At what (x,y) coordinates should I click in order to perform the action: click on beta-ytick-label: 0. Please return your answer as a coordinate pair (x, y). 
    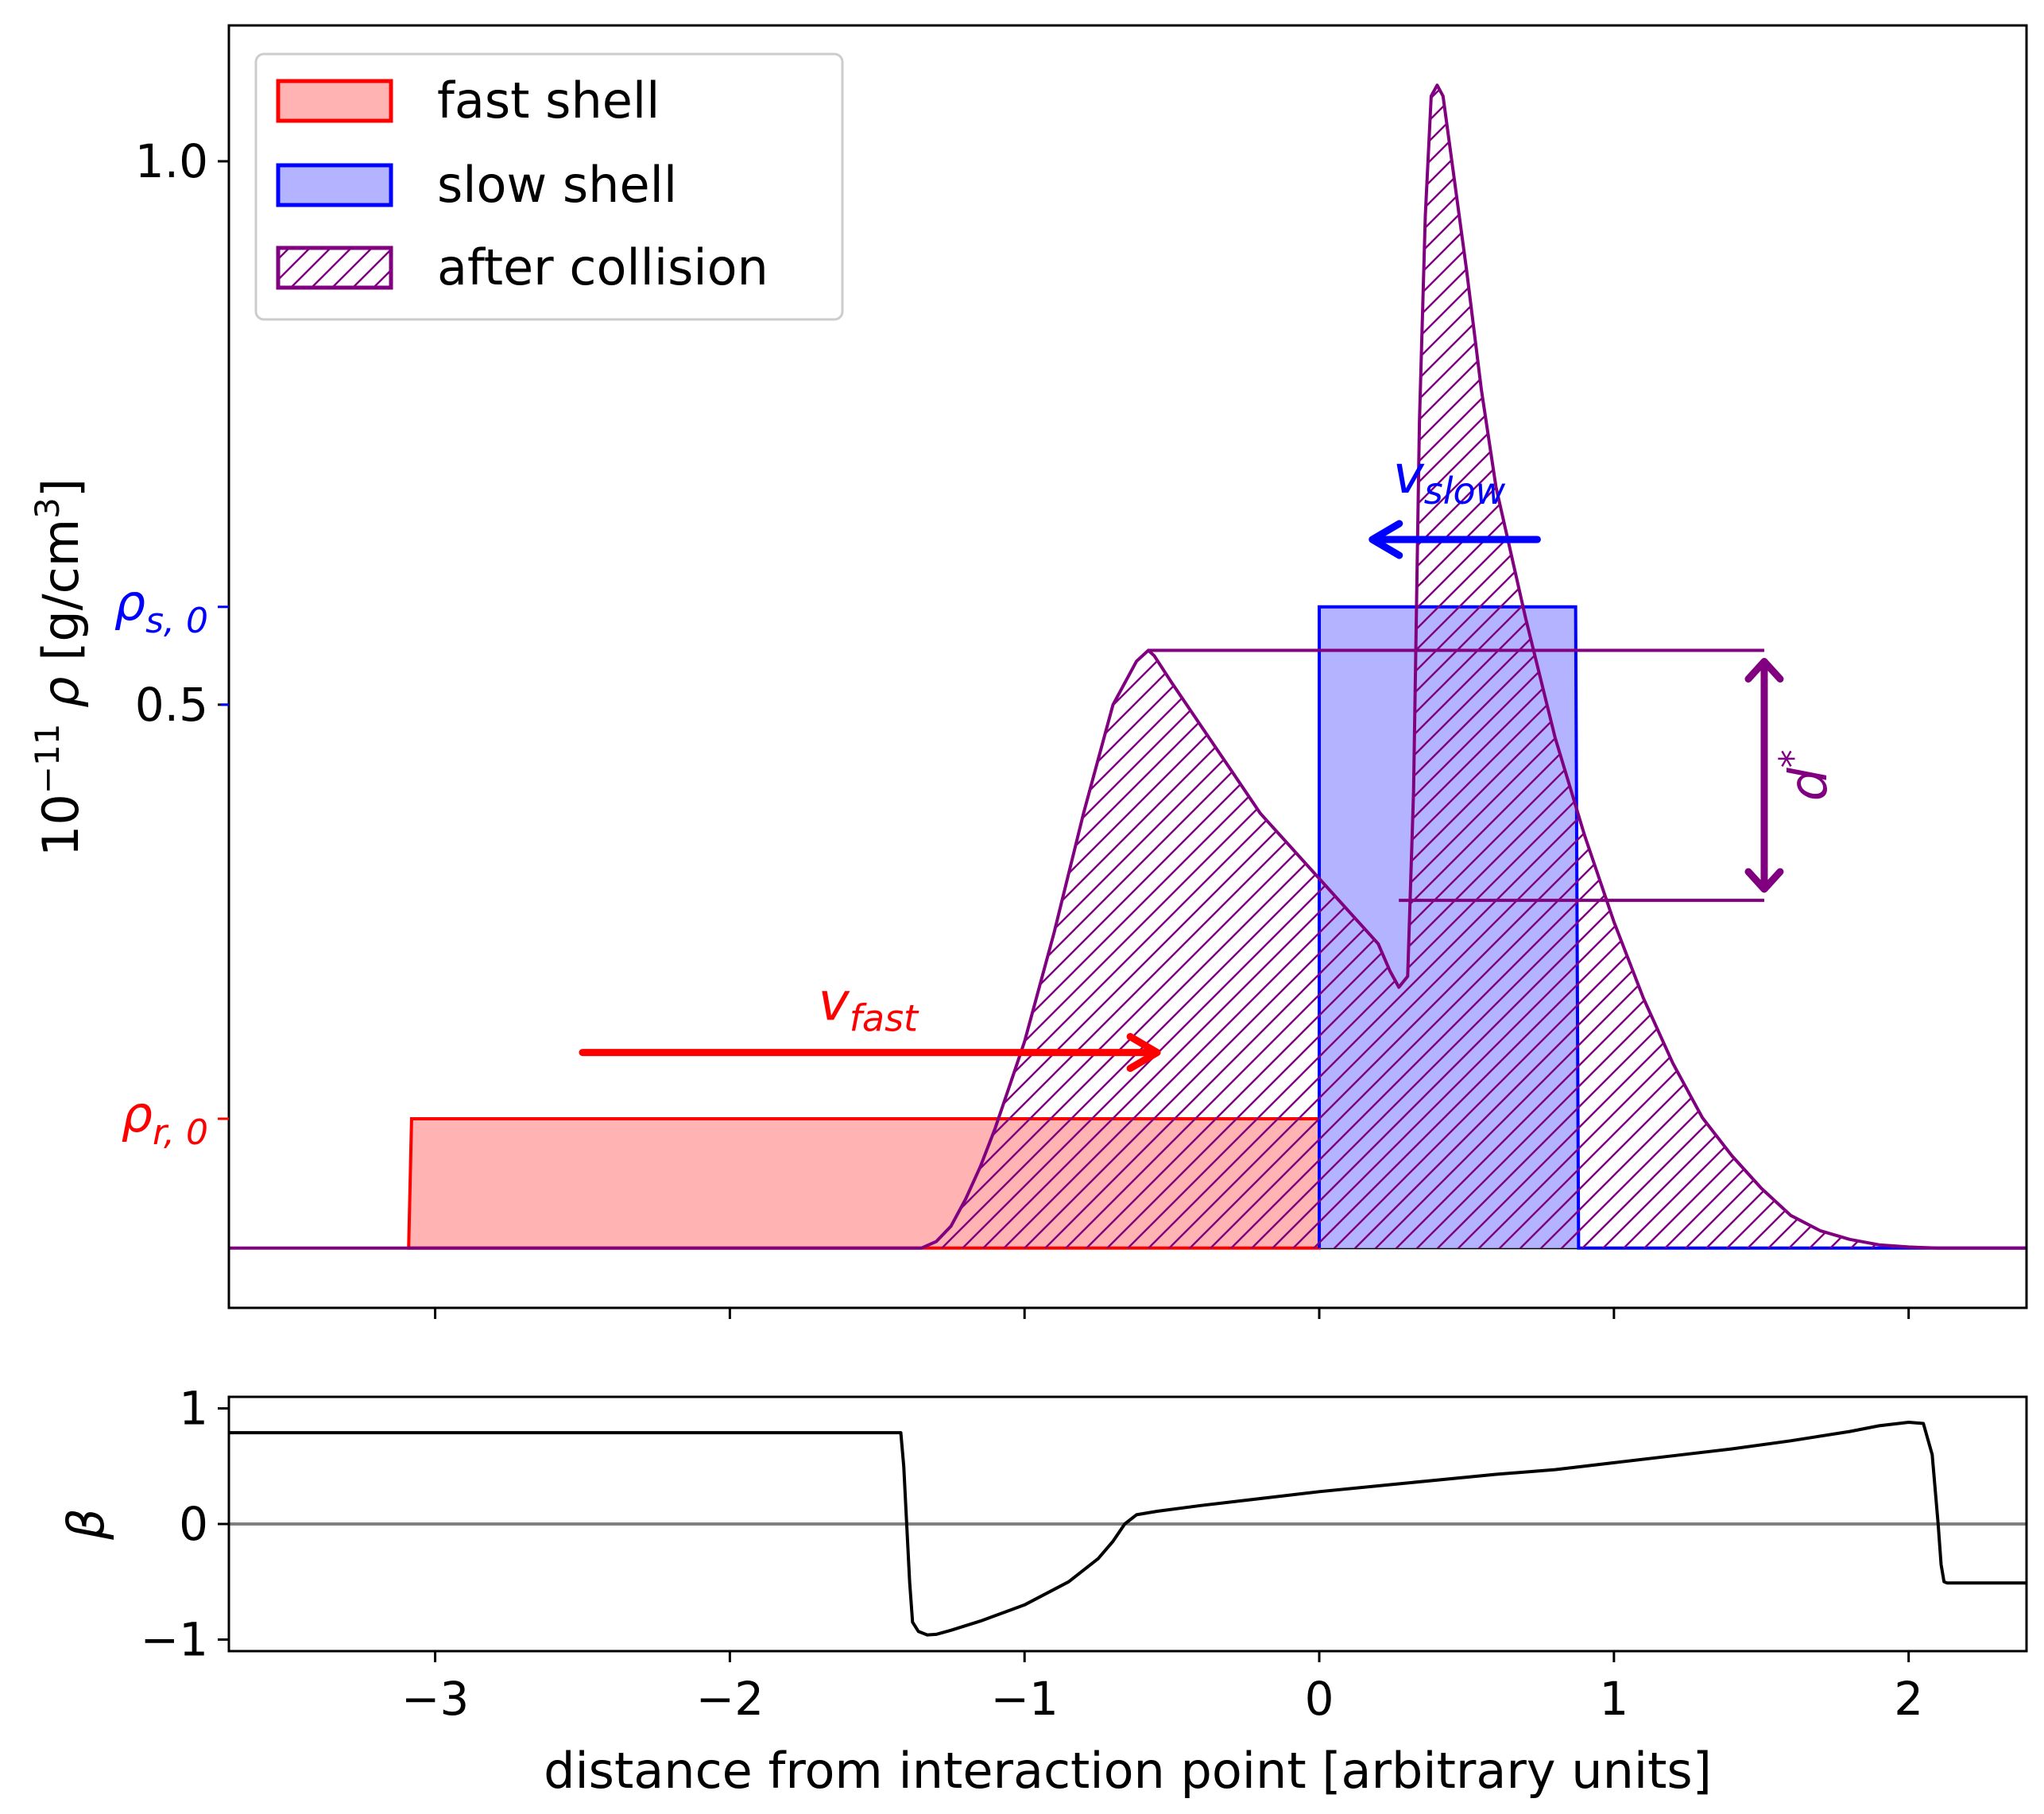
    Looking at the image, I should click on (193, 1524).